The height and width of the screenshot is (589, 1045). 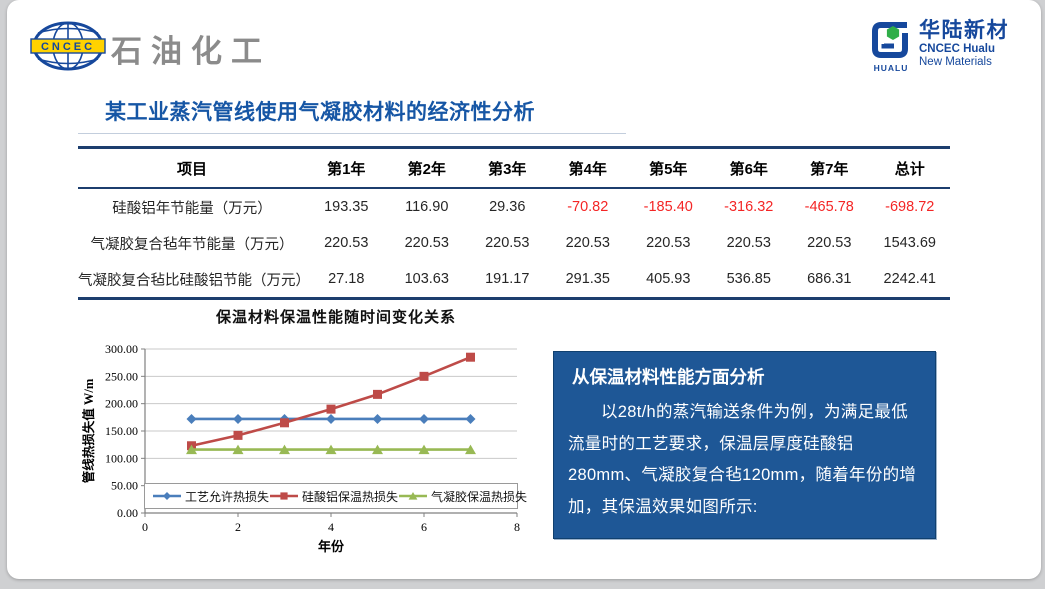 What do you see at coordinates (668, 377) in the screenshot?
I see `analysis-box-title: 从保温材料性能方面分析` at bounding box center [668, 377].